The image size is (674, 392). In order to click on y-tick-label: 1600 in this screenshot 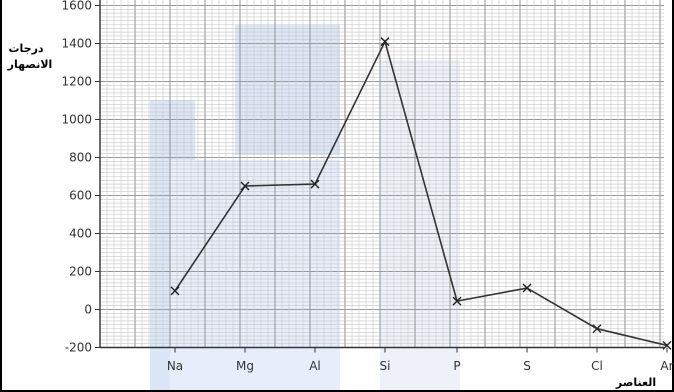, I will do `click(76, 6)`.